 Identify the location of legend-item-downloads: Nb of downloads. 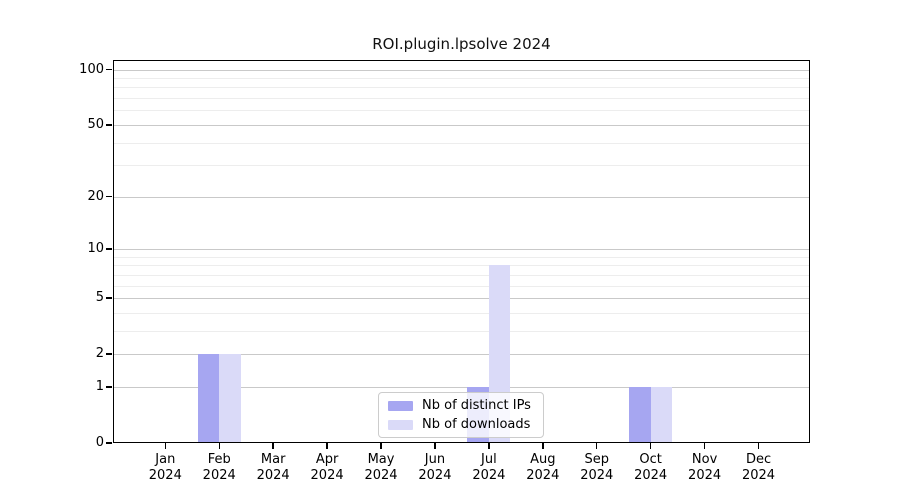
(461, 424).